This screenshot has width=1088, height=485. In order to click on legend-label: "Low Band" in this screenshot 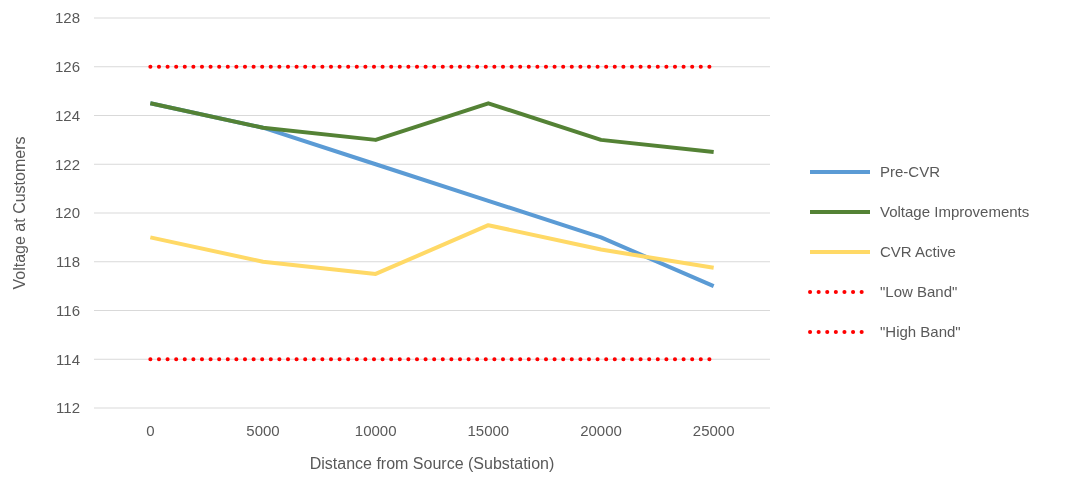, I will do `click(919, 292)`.